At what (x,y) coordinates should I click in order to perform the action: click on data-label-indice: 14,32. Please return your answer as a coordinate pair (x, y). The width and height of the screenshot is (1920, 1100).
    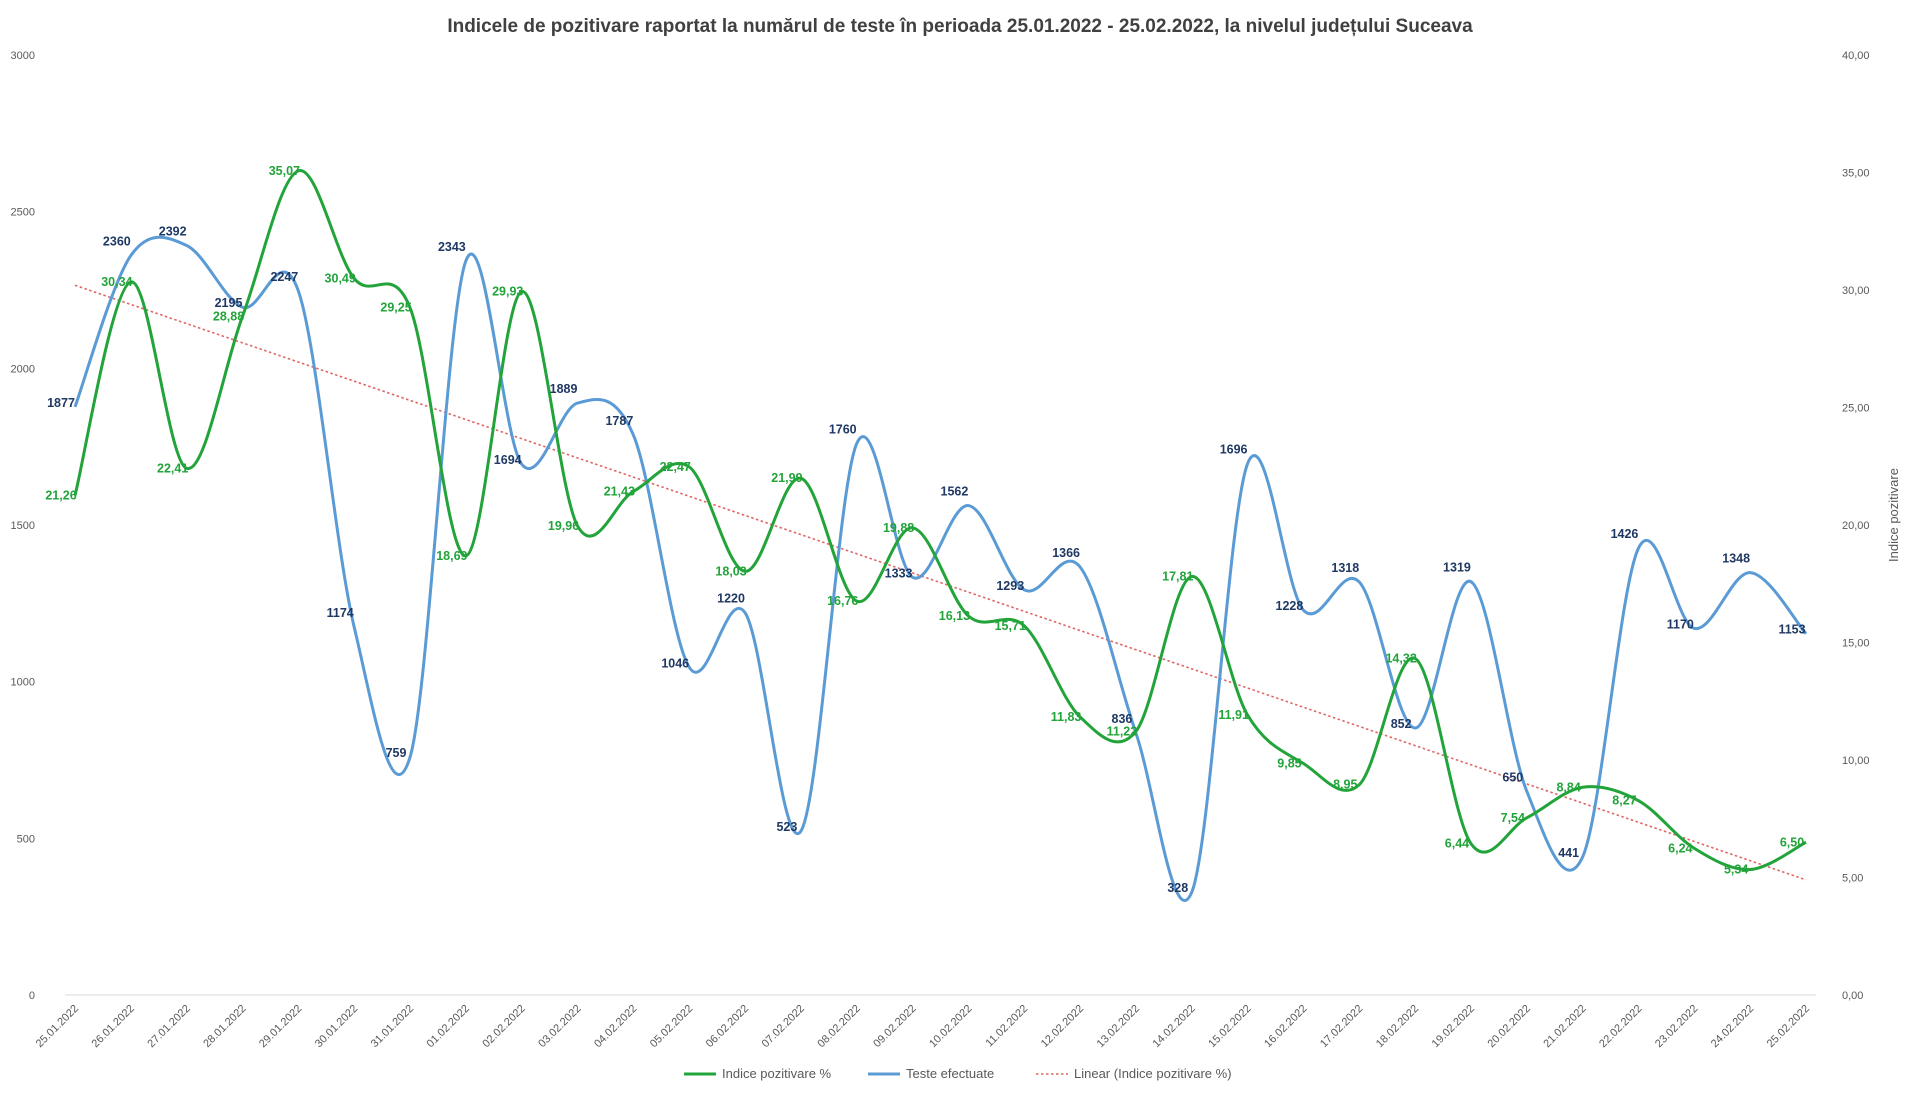
    Looking at the image, I should click on (1400, 658).